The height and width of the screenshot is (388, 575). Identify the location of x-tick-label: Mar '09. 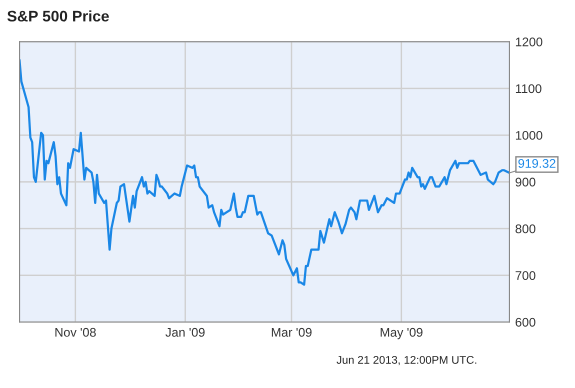
(292, 332).